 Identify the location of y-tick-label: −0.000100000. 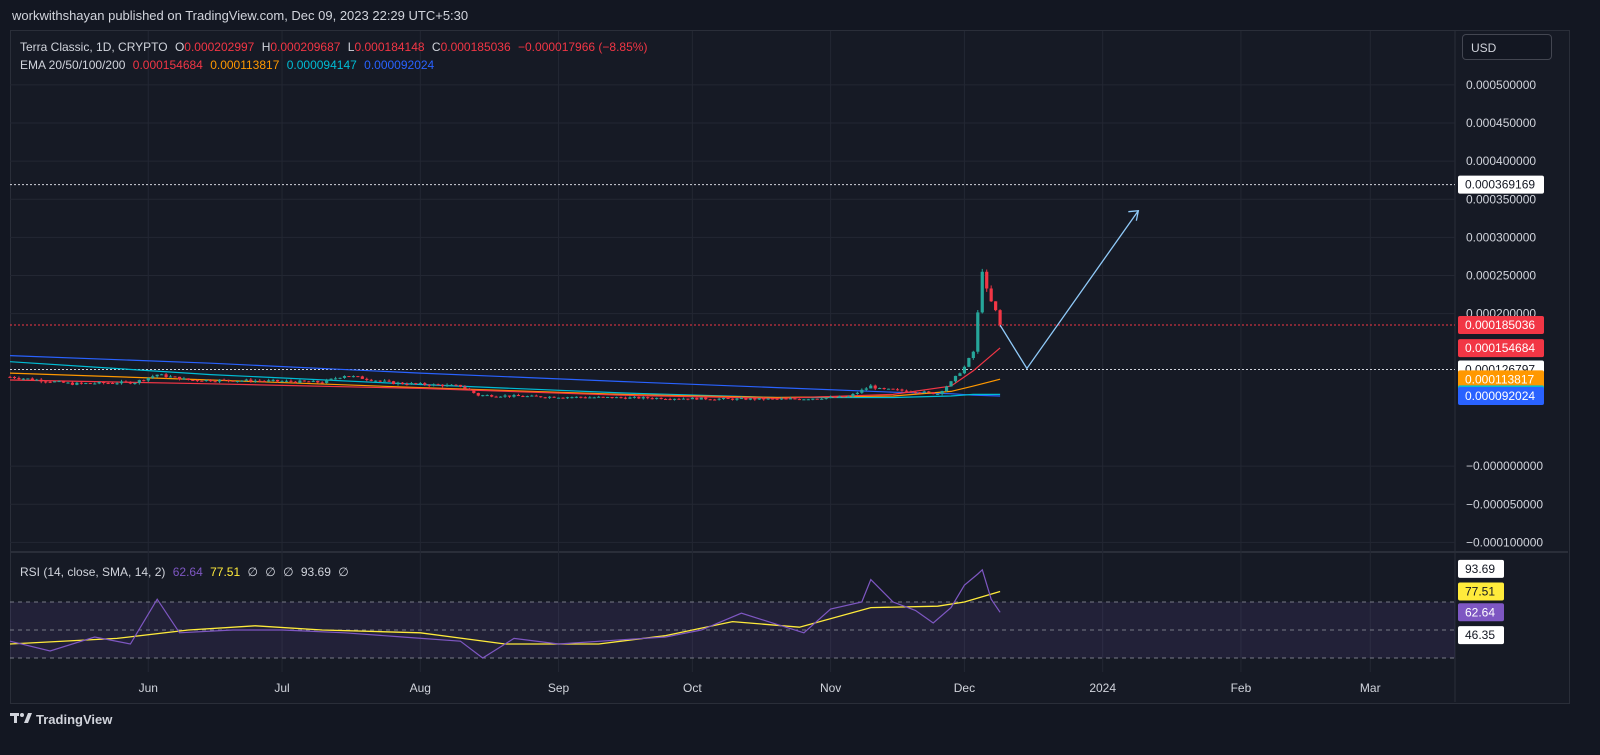
(1504, 542).